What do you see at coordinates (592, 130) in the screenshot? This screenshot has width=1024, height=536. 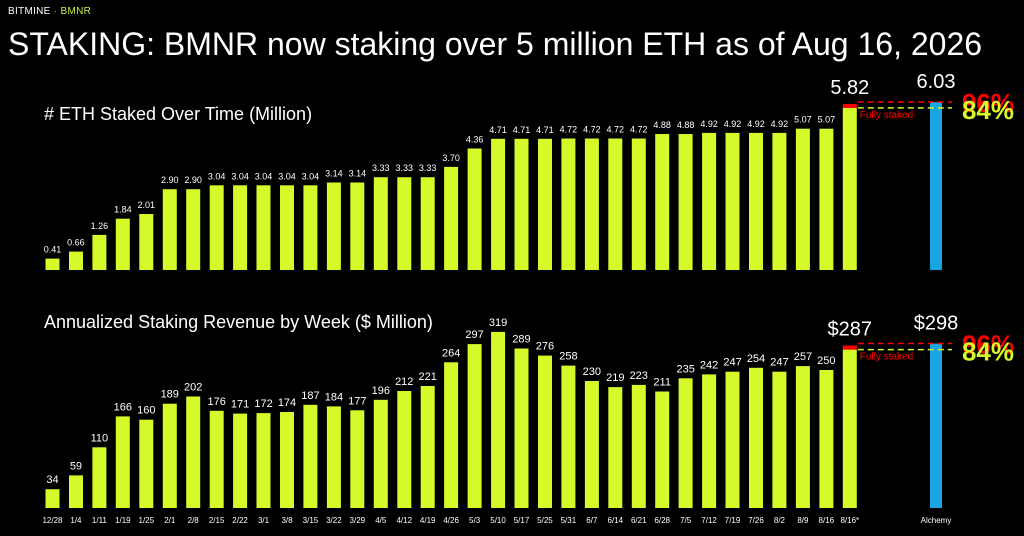 I see `data-label: 4.72` at bounding box center [592, 130].